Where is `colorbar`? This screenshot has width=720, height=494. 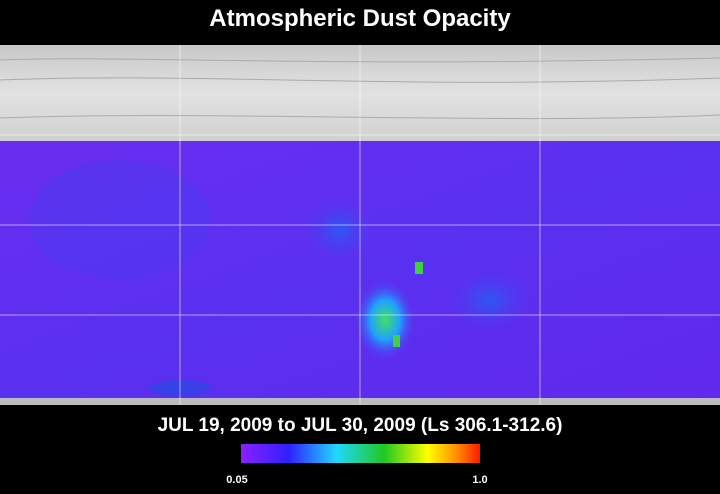
colorbar is located at coordinates (360, 453).